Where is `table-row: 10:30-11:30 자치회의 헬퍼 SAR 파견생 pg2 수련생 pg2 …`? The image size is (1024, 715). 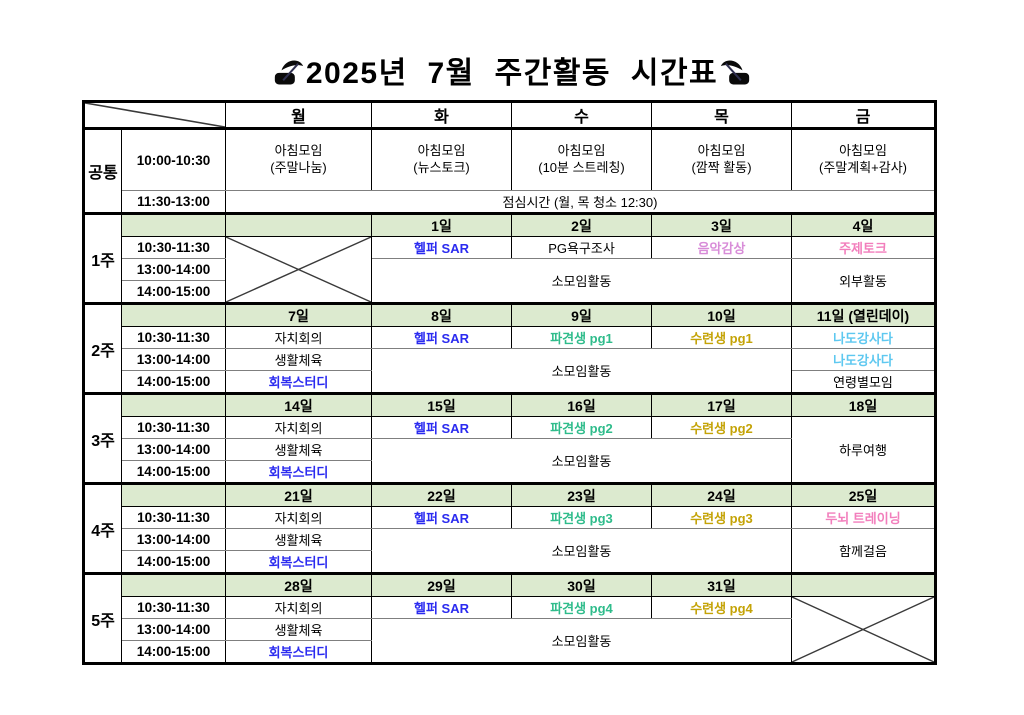
table-row: 10:30-11:30 자치회의 헬퍼 SAR 파견생 pg2 수련생 pg2 … is located at coordinates (510, 450).